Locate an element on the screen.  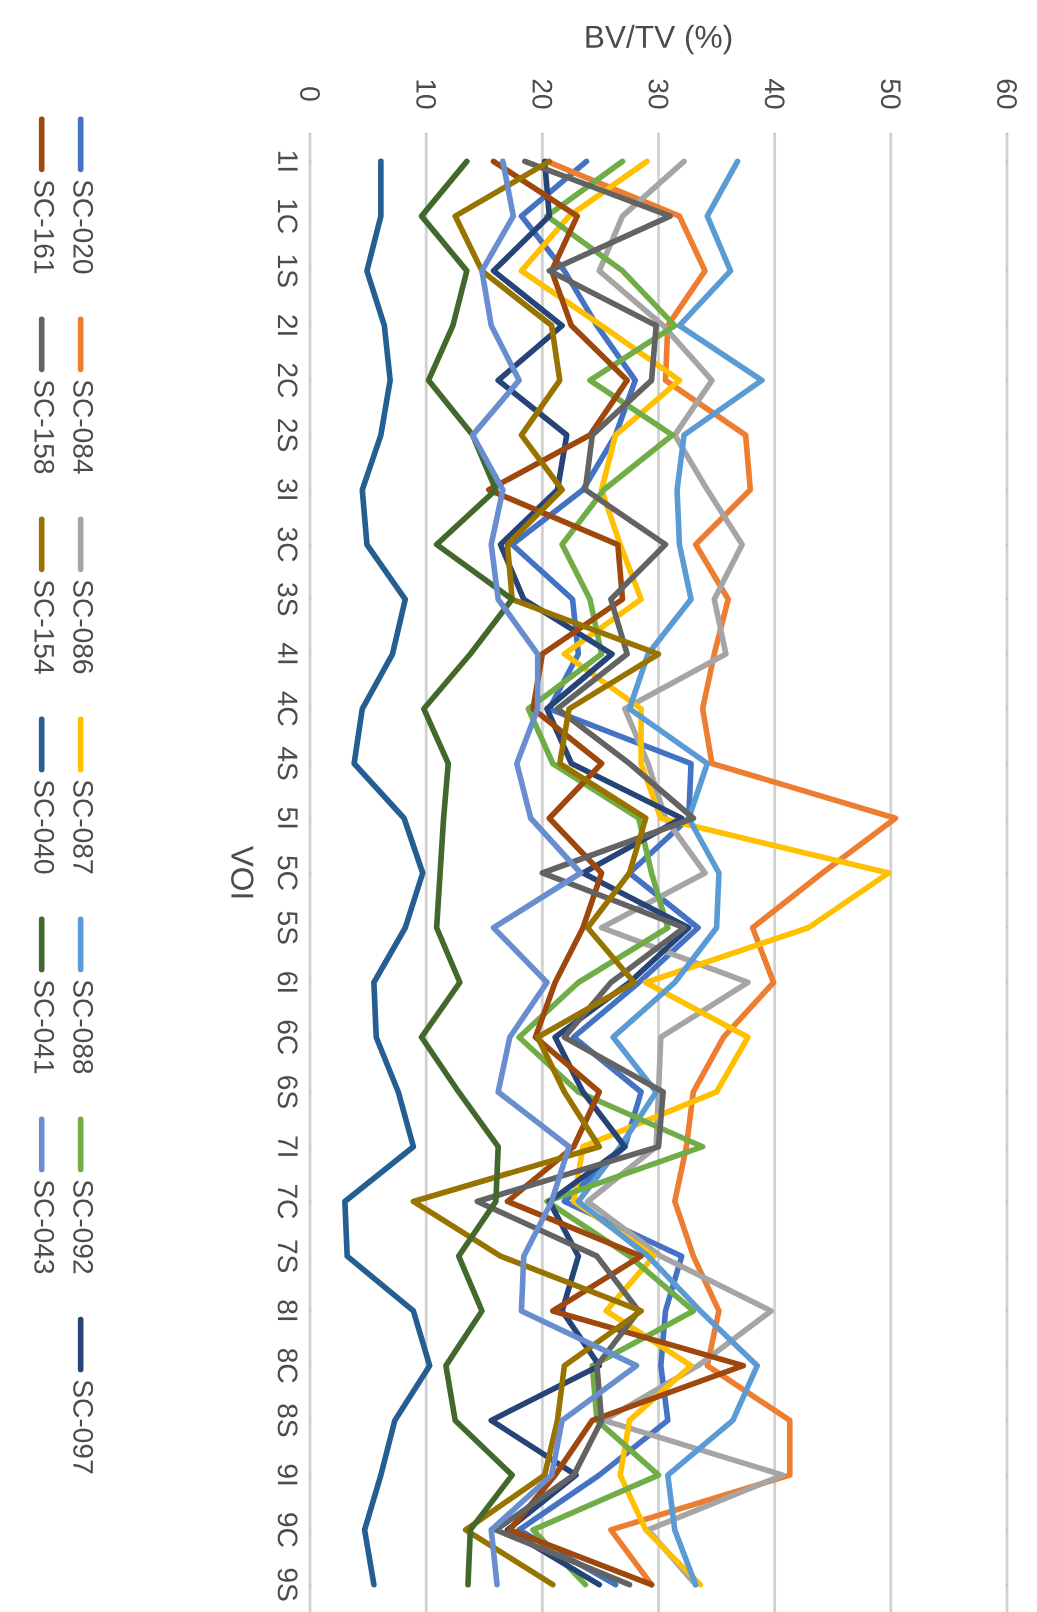
y-tick-label: 8C is located at coordinates (287, 1365).